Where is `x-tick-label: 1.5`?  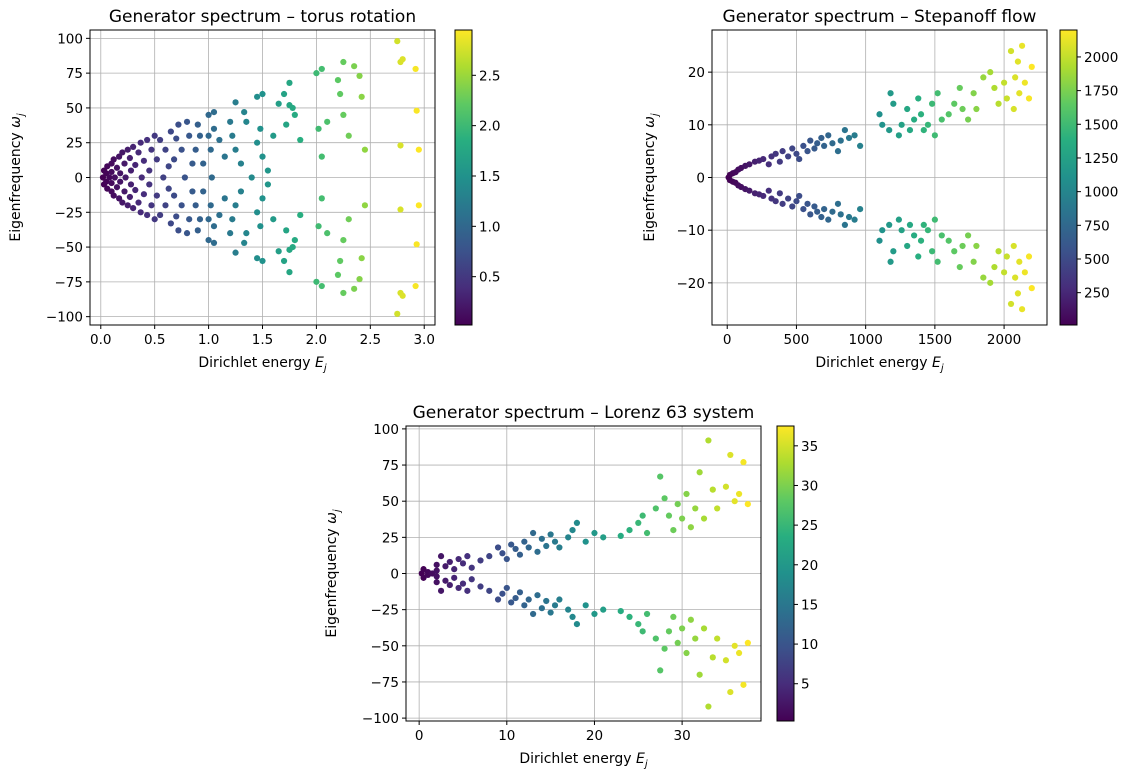 x-tick-label: 1.5 is located at coordinates (262, 340).